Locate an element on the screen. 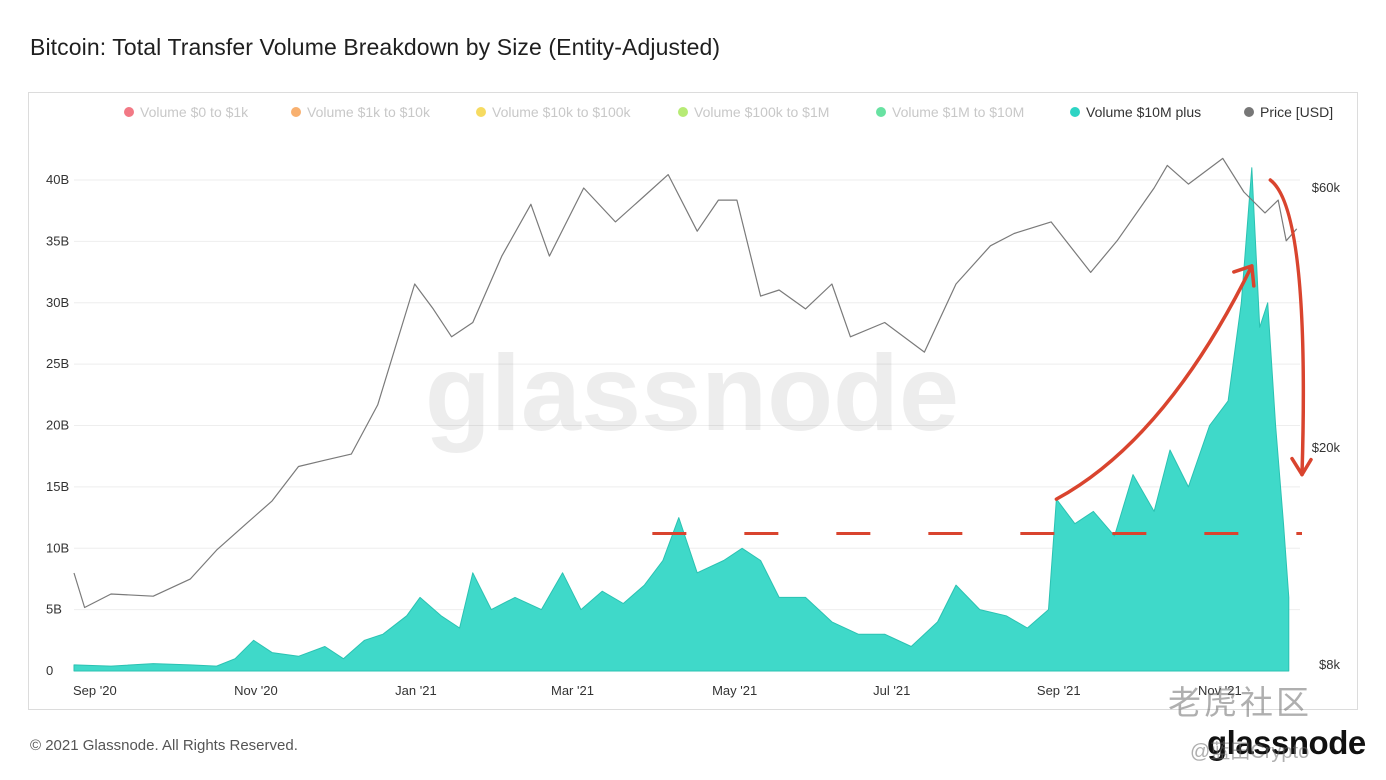 This screenshot has height=780, width=1386. annotation-arrow-up is located at coordinates (1154, 382).